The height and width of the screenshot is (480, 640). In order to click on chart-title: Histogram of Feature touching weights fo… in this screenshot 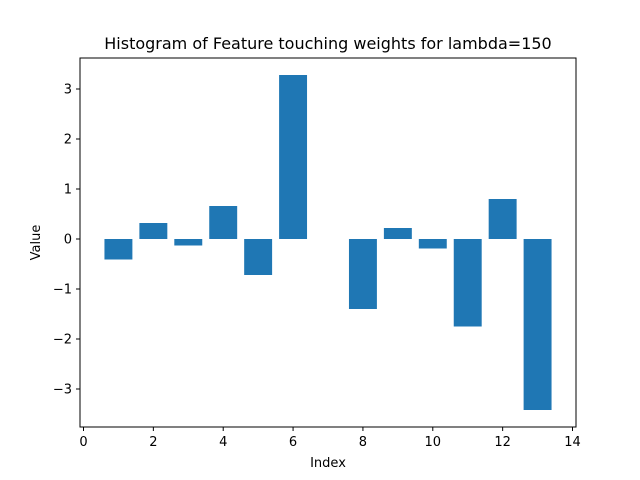, I will do `click(327, 43)`.